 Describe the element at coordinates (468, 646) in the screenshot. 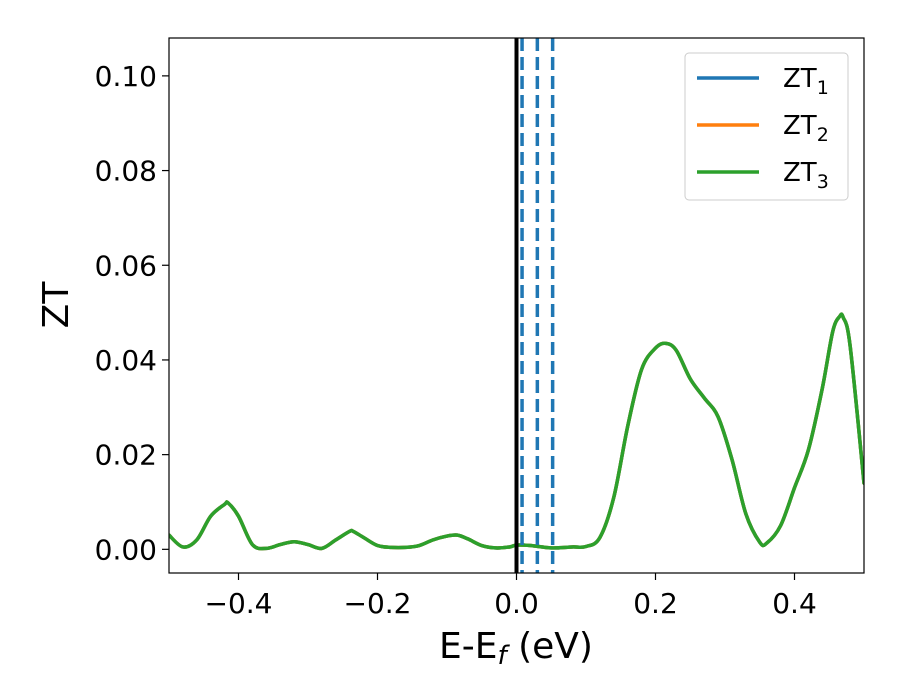

I see `x-axis-label-main: E-E` at that location.